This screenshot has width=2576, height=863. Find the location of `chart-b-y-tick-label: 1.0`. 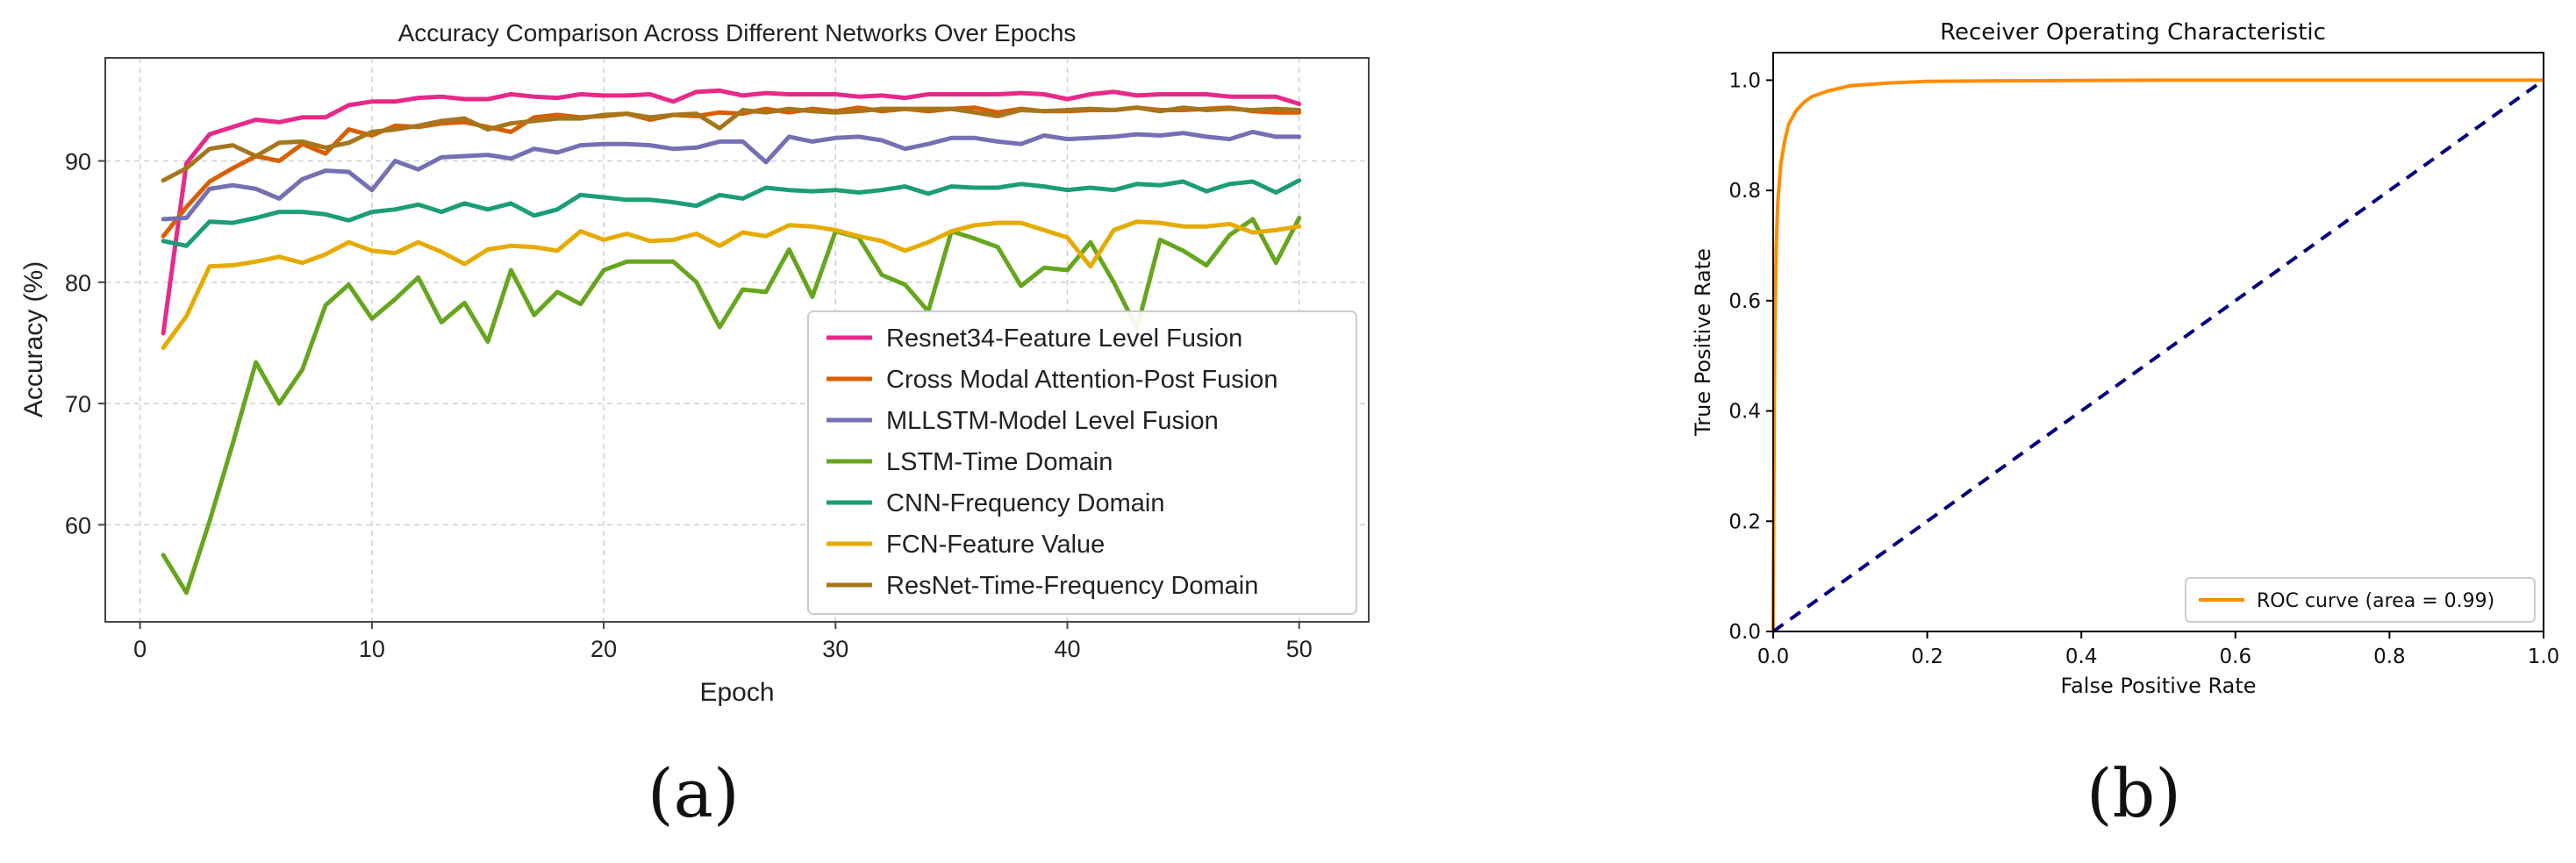

chart-b-y-tick-label: 1.0 is located at coordinates (1744, 80).